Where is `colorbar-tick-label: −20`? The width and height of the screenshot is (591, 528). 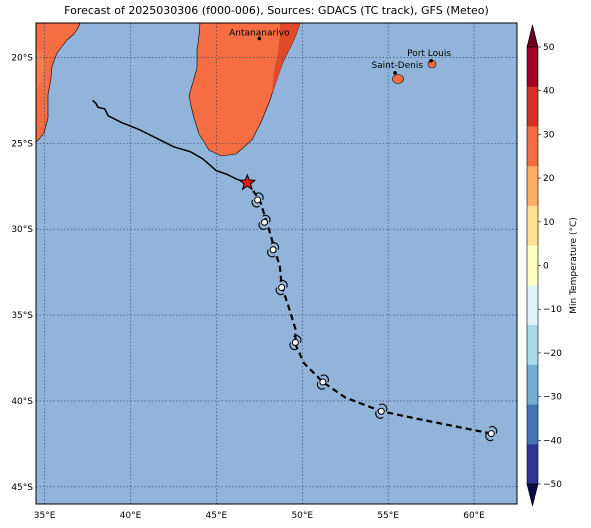 colorbar-tick-label: −20 is located at coordinates (552, 354).